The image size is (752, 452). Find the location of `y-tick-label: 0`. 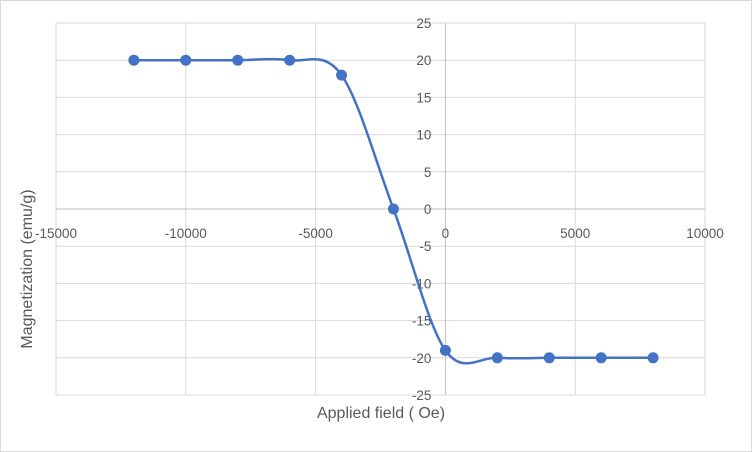

y-tick-label: 0 is located at coordinates (428, 209).